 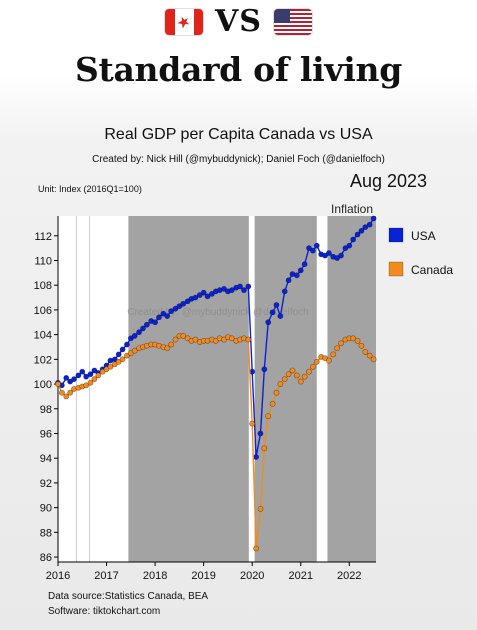 What do you see at coordinates (420, 252) in the screenshot?
I see `legend: USA Canada` at bounding box center [420, 252].